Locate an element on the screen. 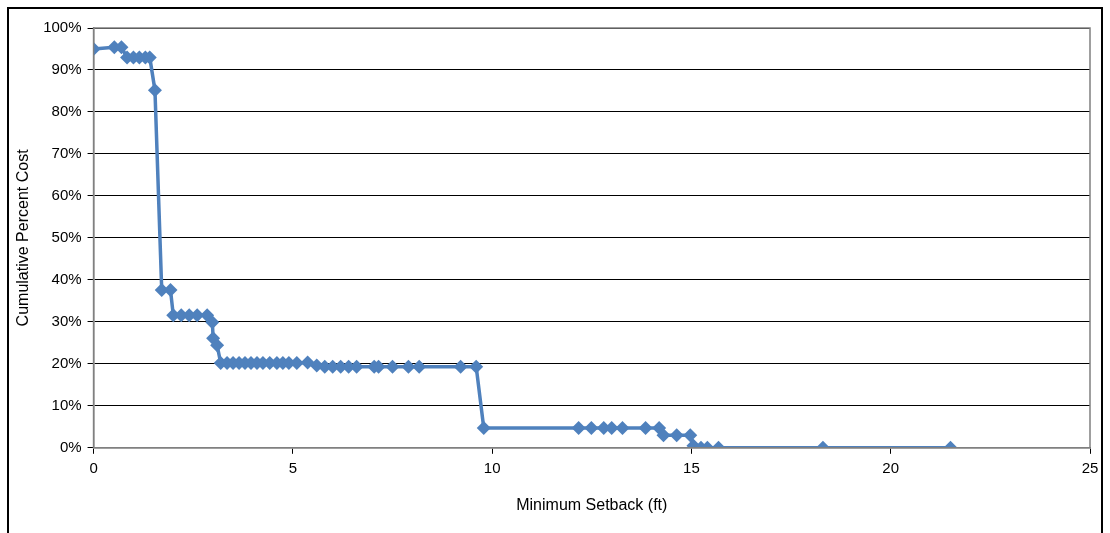  x-tick-label: 15 is located at coordinates (691, 467).